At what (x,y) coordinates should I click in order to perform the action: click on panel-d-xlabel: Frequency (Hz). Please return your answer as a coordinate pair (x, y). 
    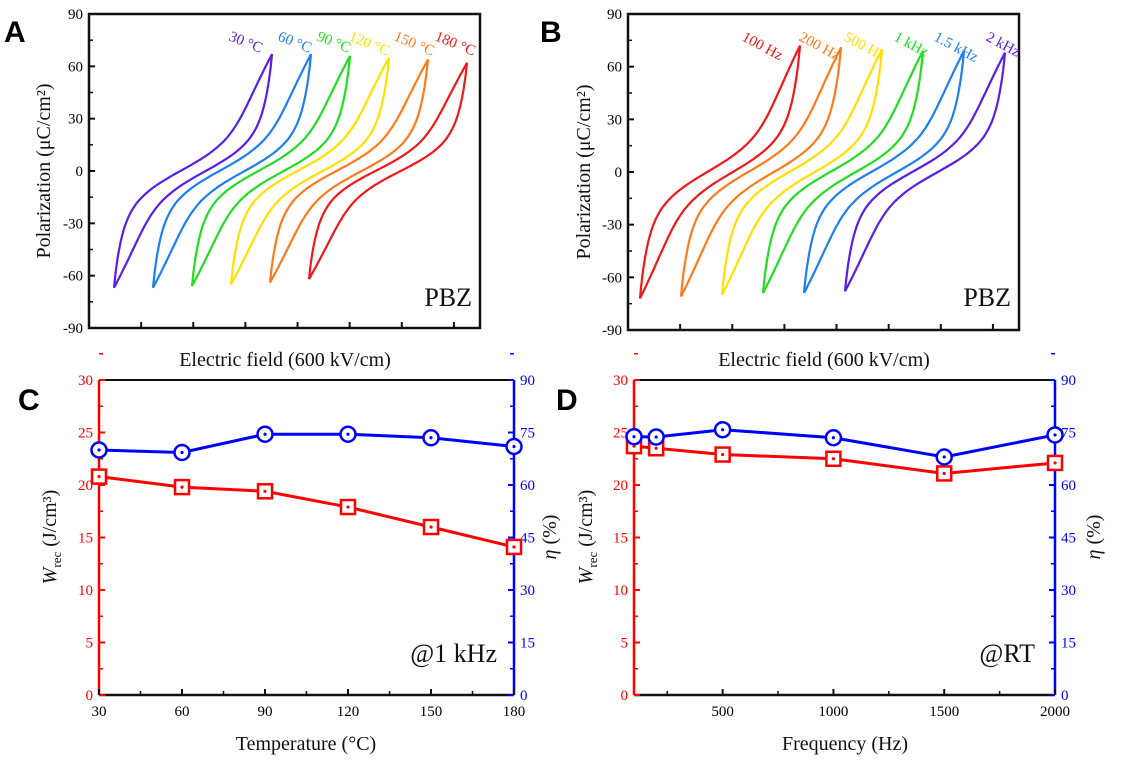
    Looking at the image, I should click on (845, 744).